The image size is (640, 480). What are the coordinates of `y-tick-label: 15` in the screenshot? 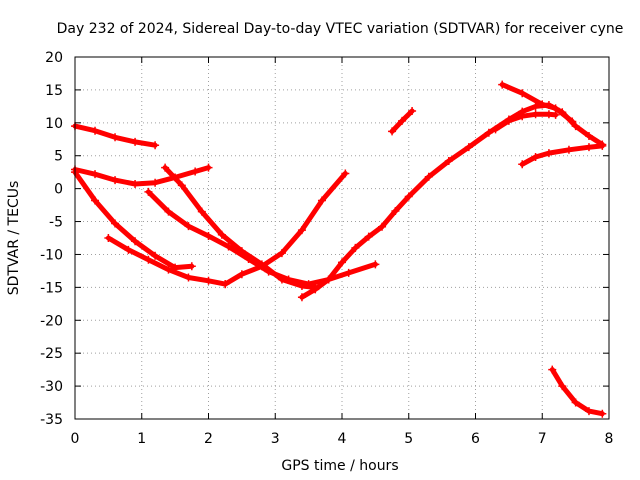 It's located at (54, 91).